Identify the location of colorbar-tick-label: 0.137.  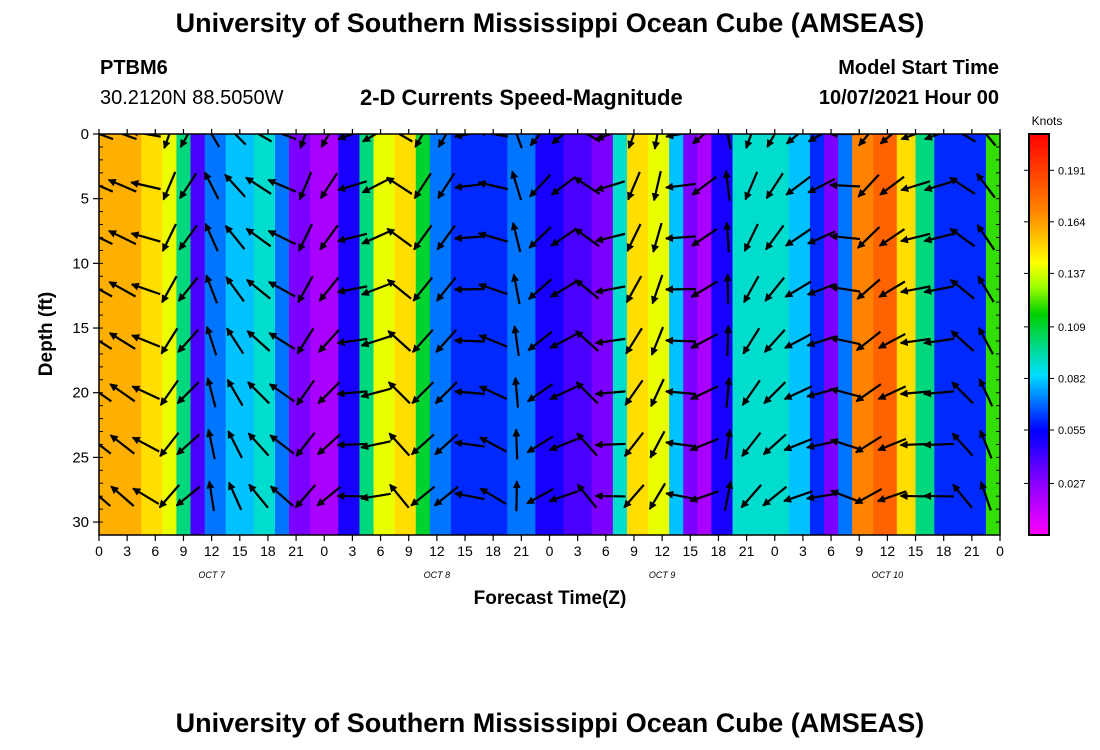
(1072, 274).